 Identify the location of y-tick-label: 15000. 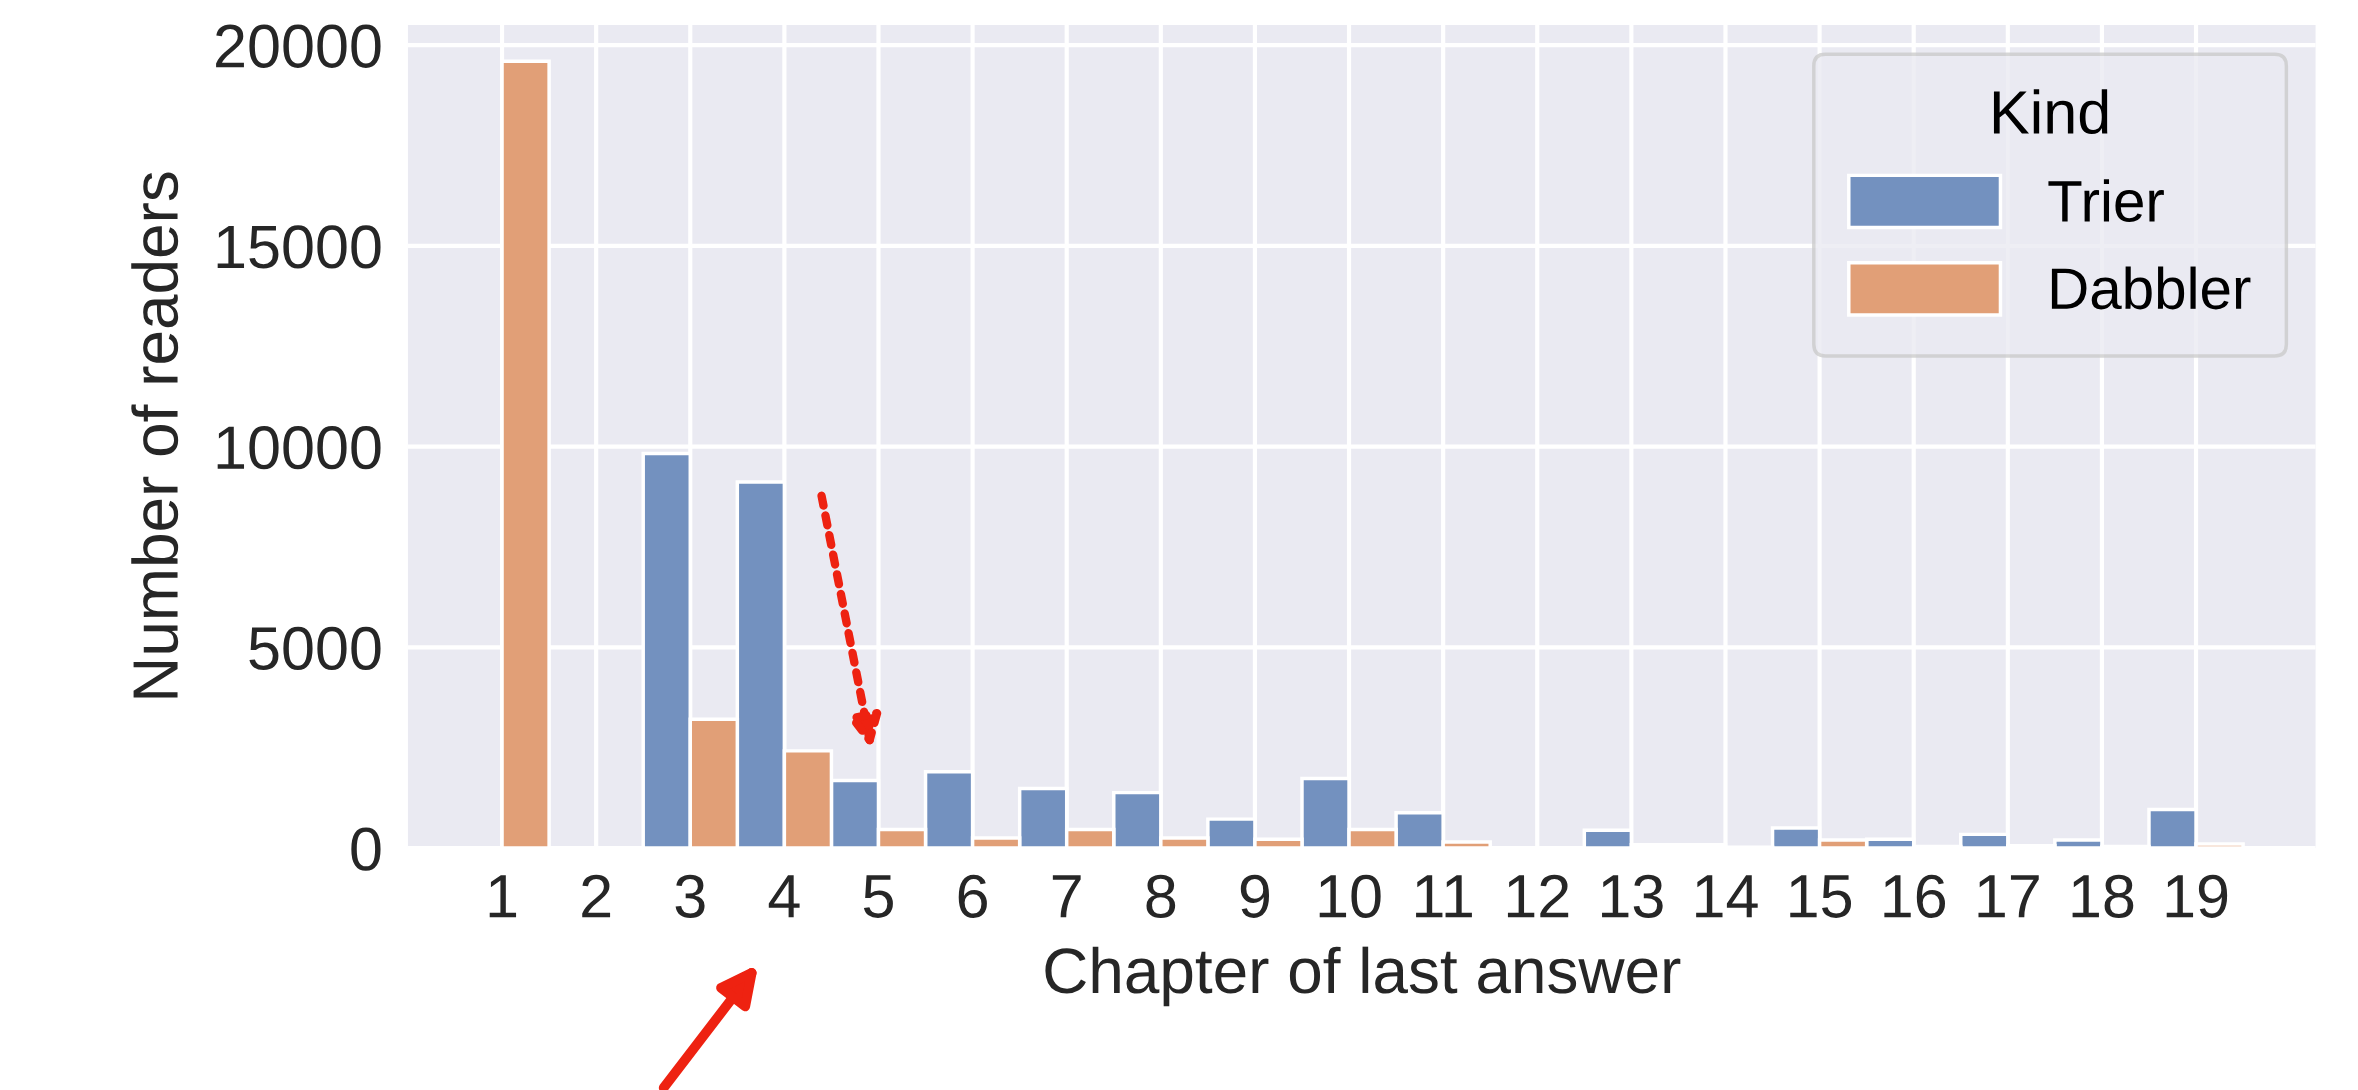
(299, 247).